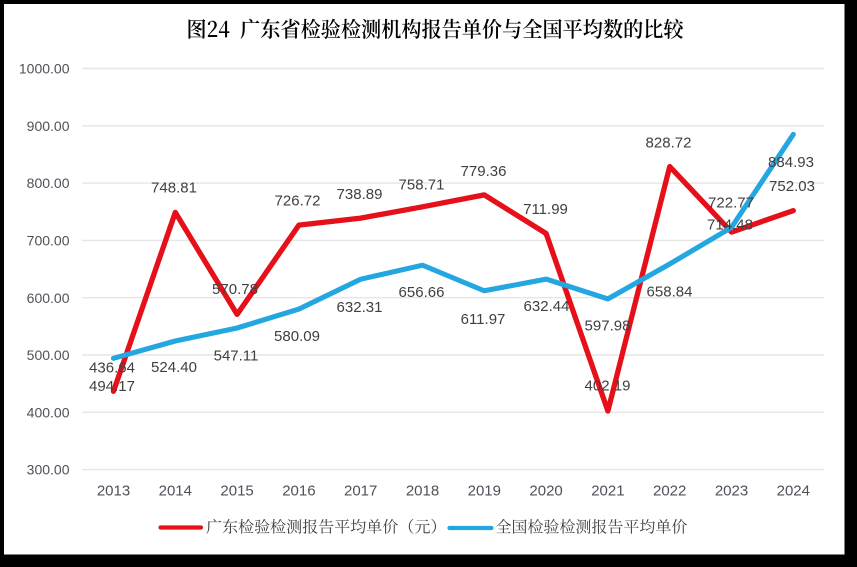  What do you see at coordinates (175, 491) in the screenshot?
I see `svg-text: 2014` at bounding box center [175, 491].